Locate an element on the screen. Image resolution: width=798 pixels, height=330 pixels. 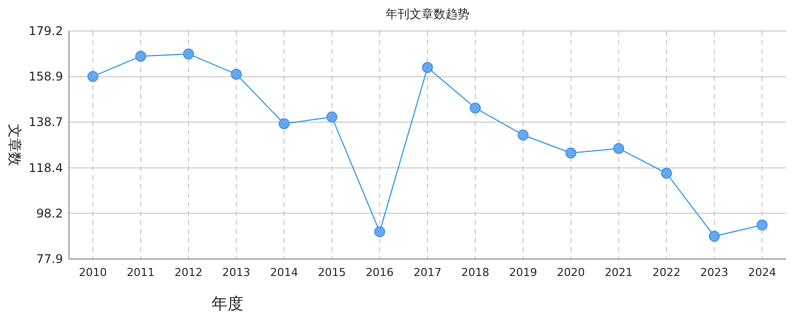
x-tick-label: 2015 is located at coordinates (332, 272).